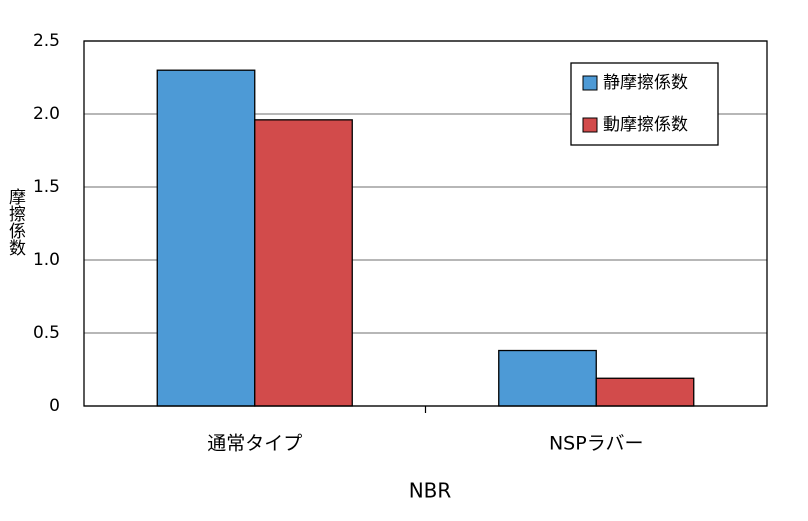 The width and height of the screenshot is (808, 521). Describe the element at coordinates (46, 114) in the screenshot. I see `y-tick-label: 2.0` at that location.